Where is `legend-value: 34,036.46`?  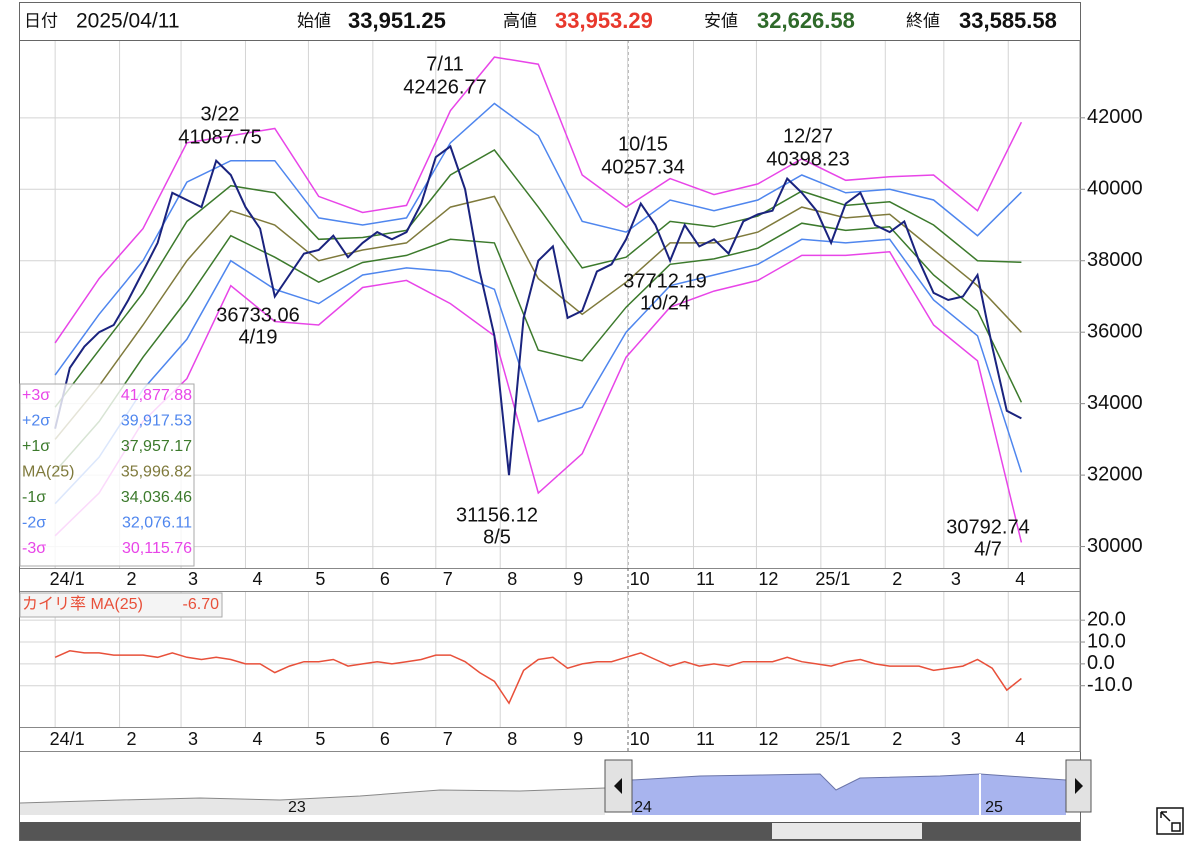
legend-value: 34,036.46 is located at coordinates (156, 497).